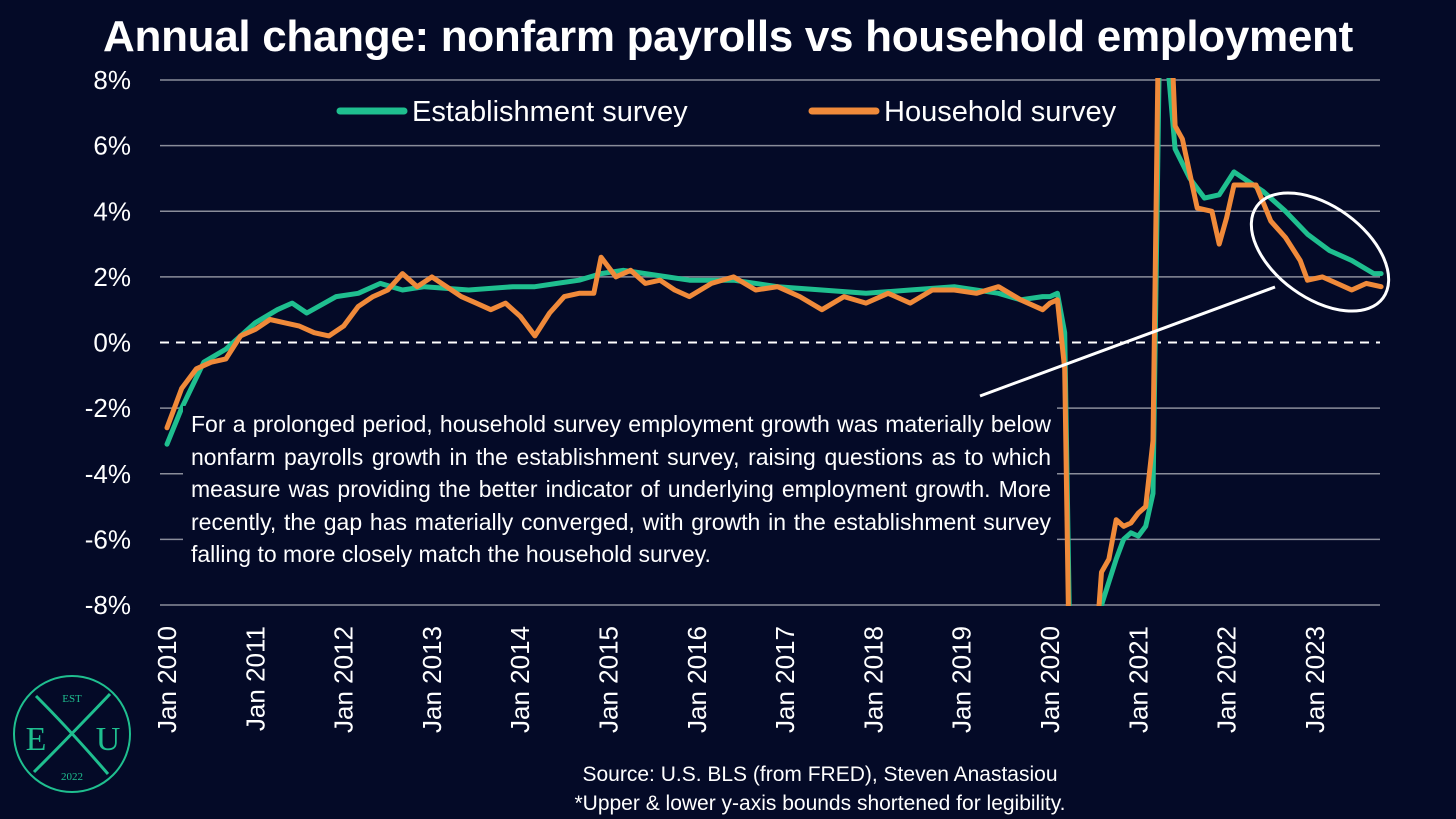 Image resolution: width=1456 pixels, height=819 pixels. Describe the element at coordinates (108, 474) in the screenshot. I see `y-tick-label: -4%` at that location.